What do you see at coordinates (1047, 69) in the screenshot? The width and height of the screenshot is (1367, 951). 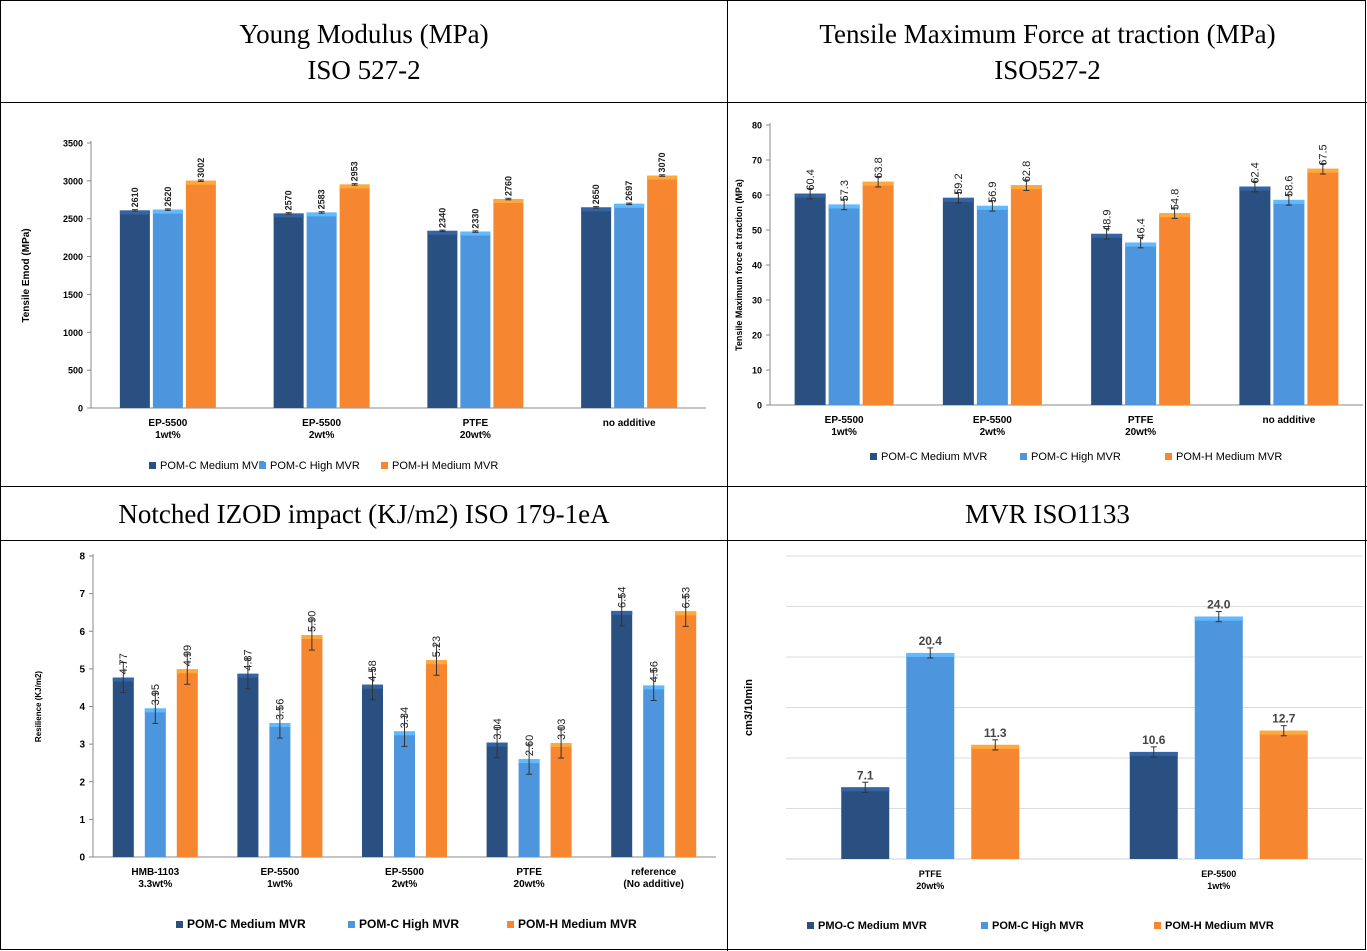 I see `header-line2: ISO527-2` at bounding box center [1047, 69].